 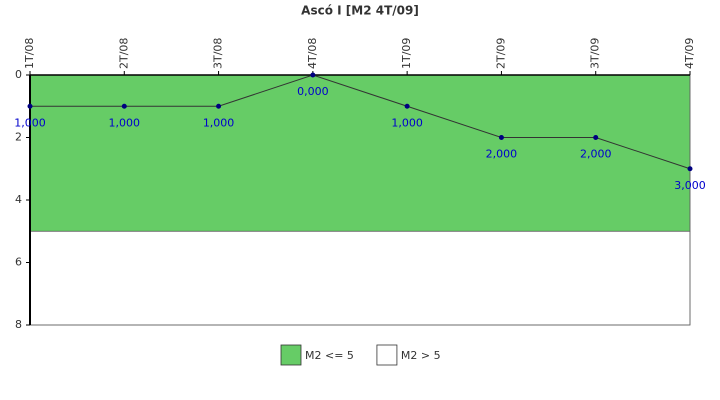 What do you see at coordinates (18, 74) in the screenshot?
I see `y-tick-label: 0` at bounding box center [18, 74].